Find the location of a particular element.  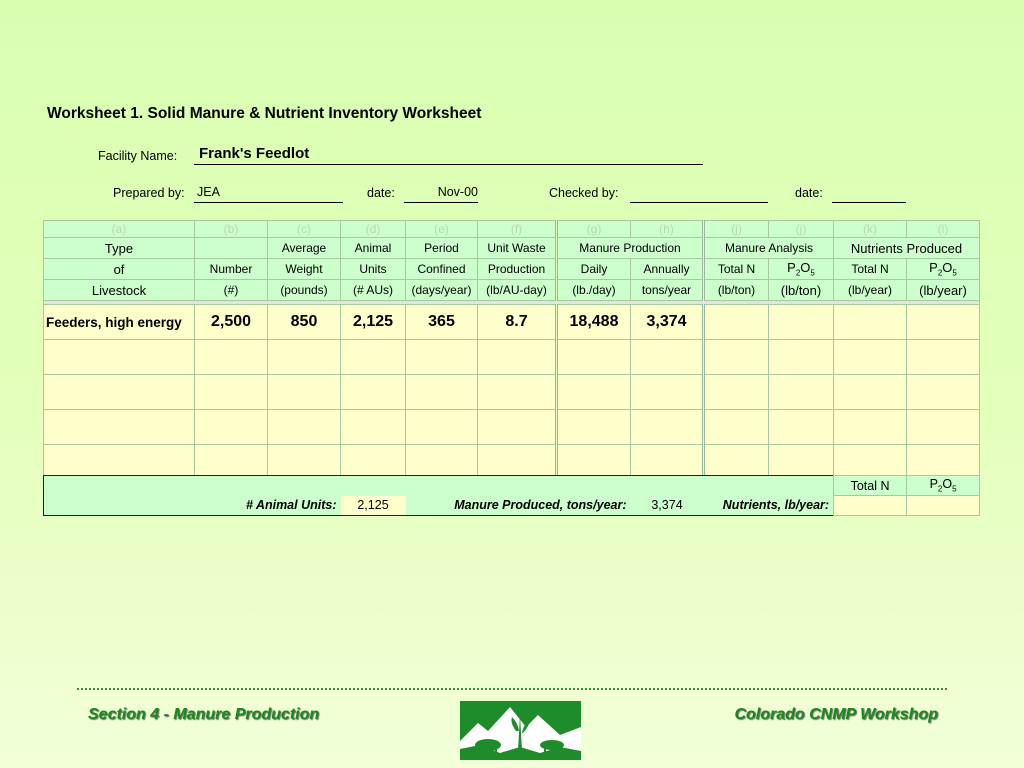

facility-name-label: Facility Name: is located at coordinates (138, 156).